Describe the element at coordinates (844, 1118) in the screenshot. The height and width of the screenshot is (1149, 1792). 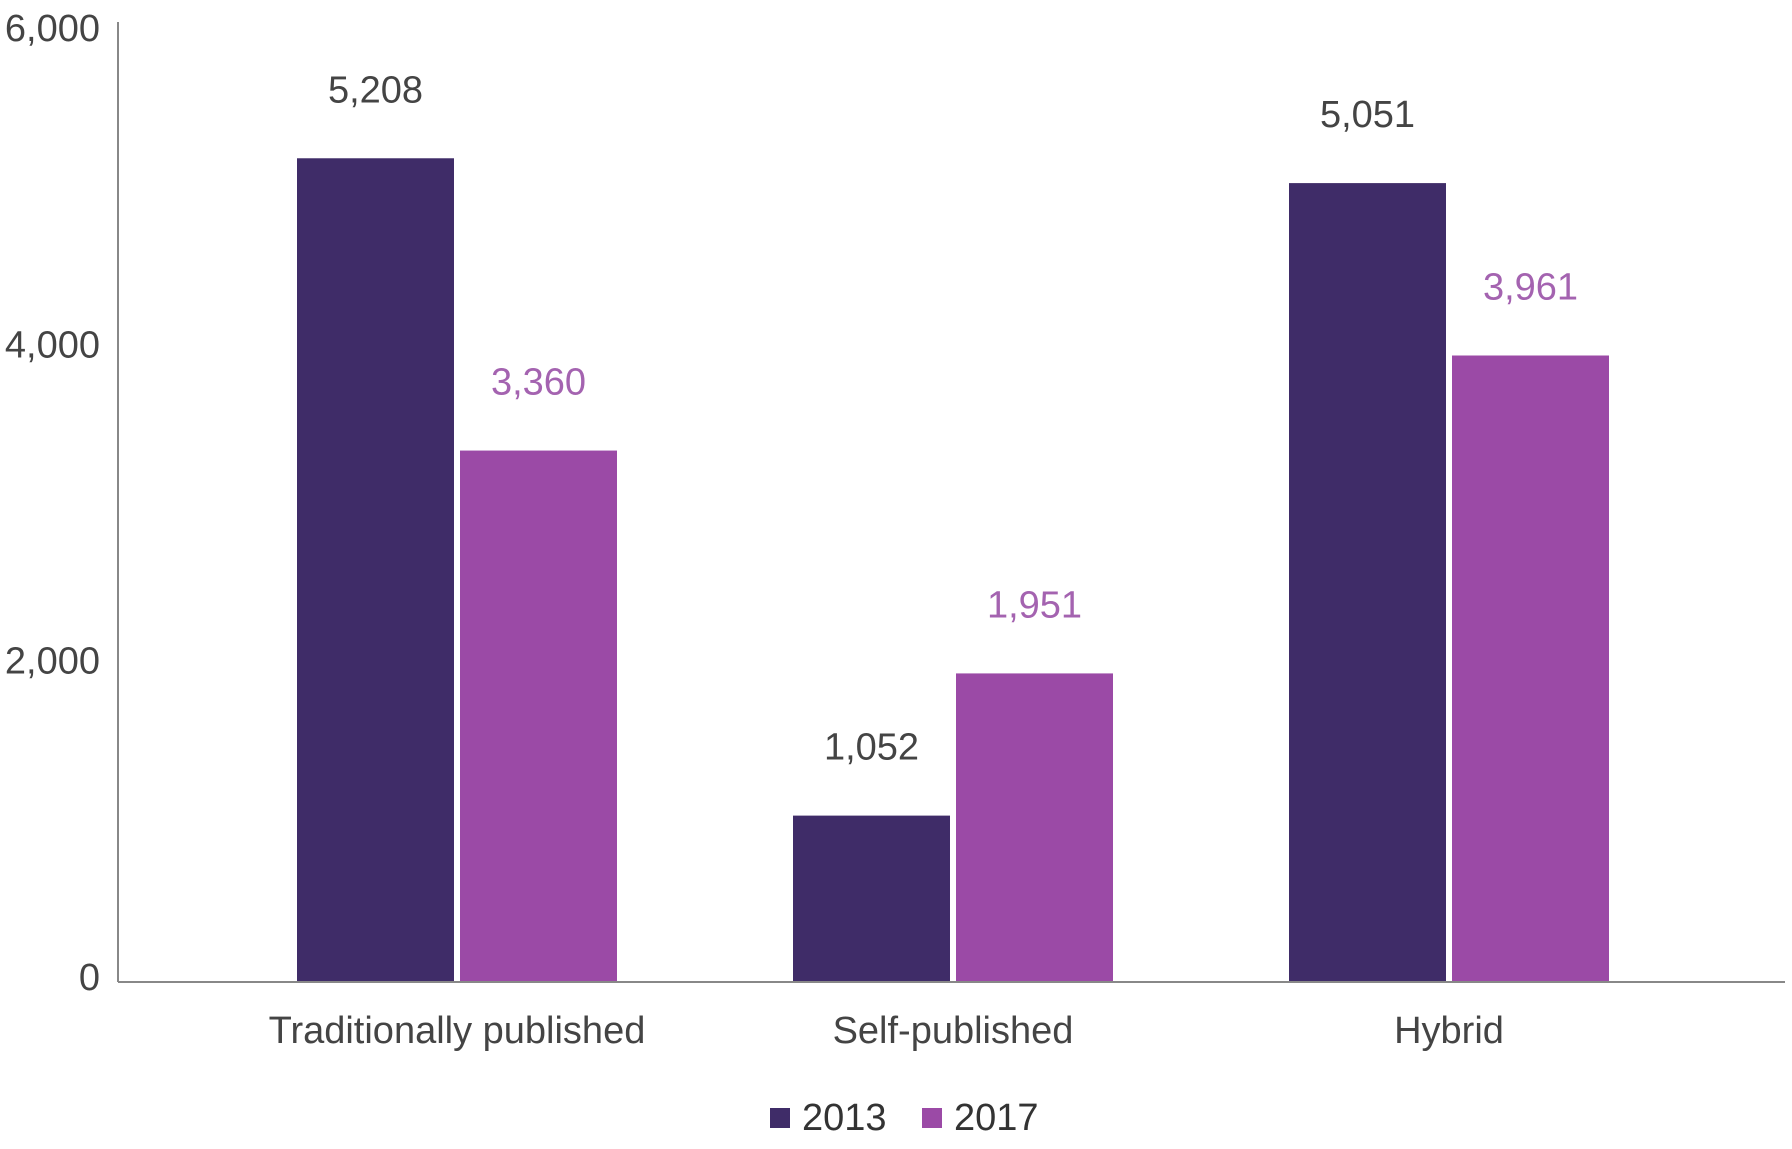
I see `legend-label-2013: 2013` at that location.